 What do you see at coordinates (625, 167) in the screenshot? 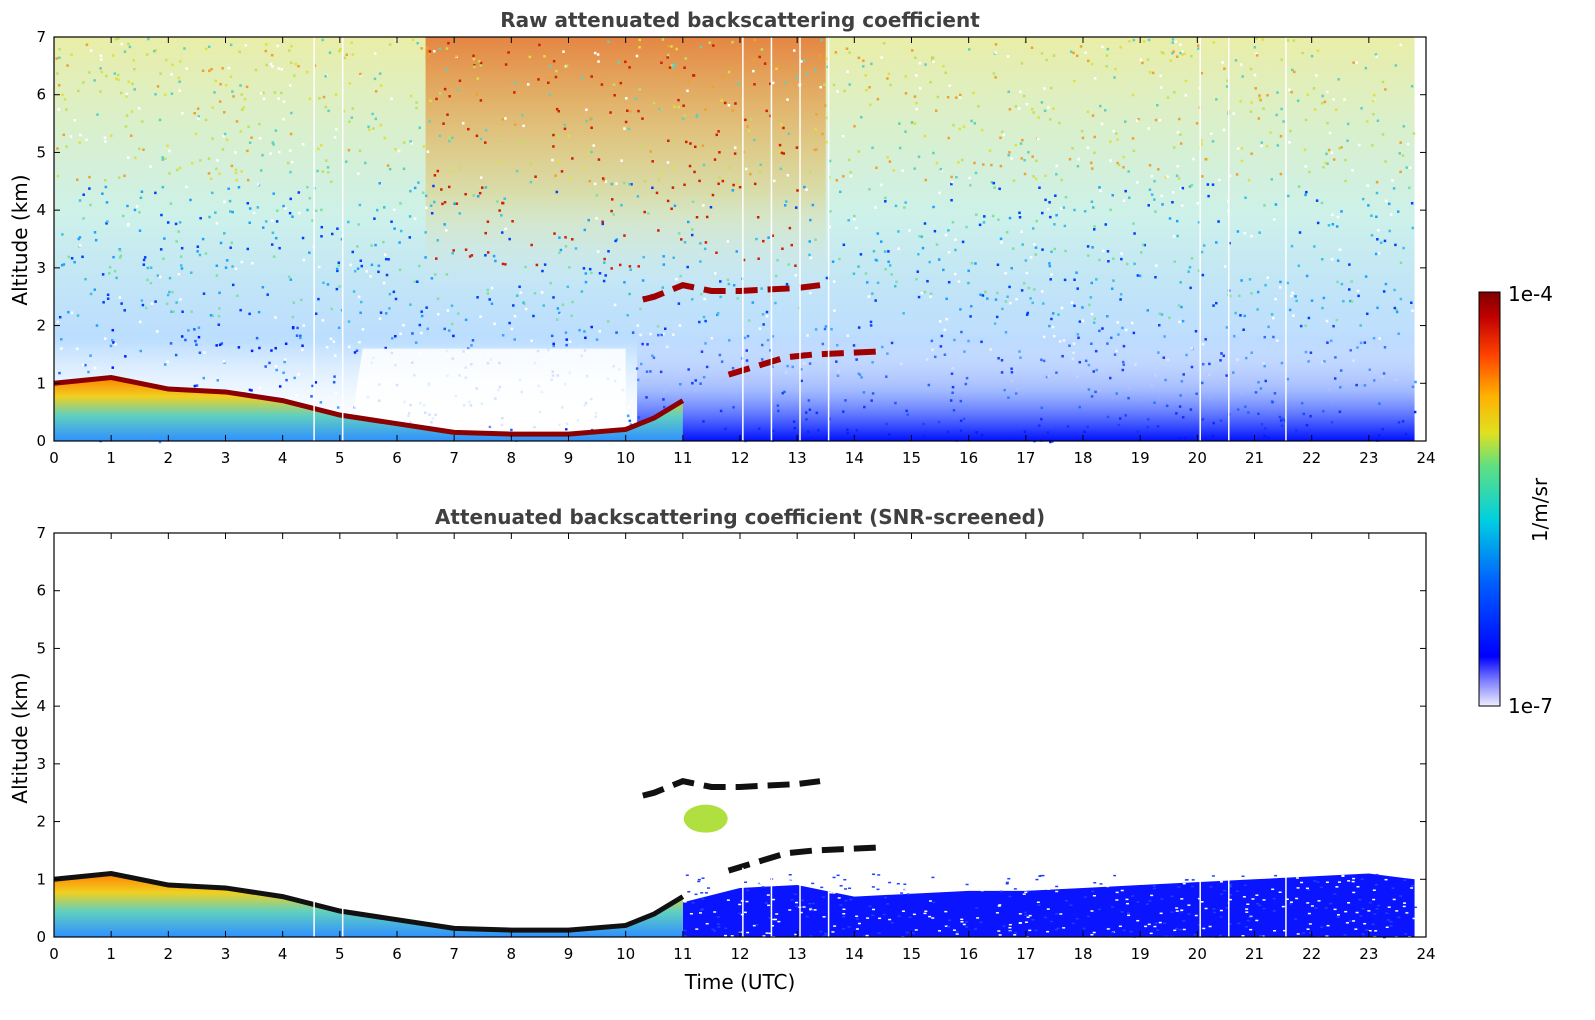
I see `solar-noise-band` at bounding box center [625, 167].